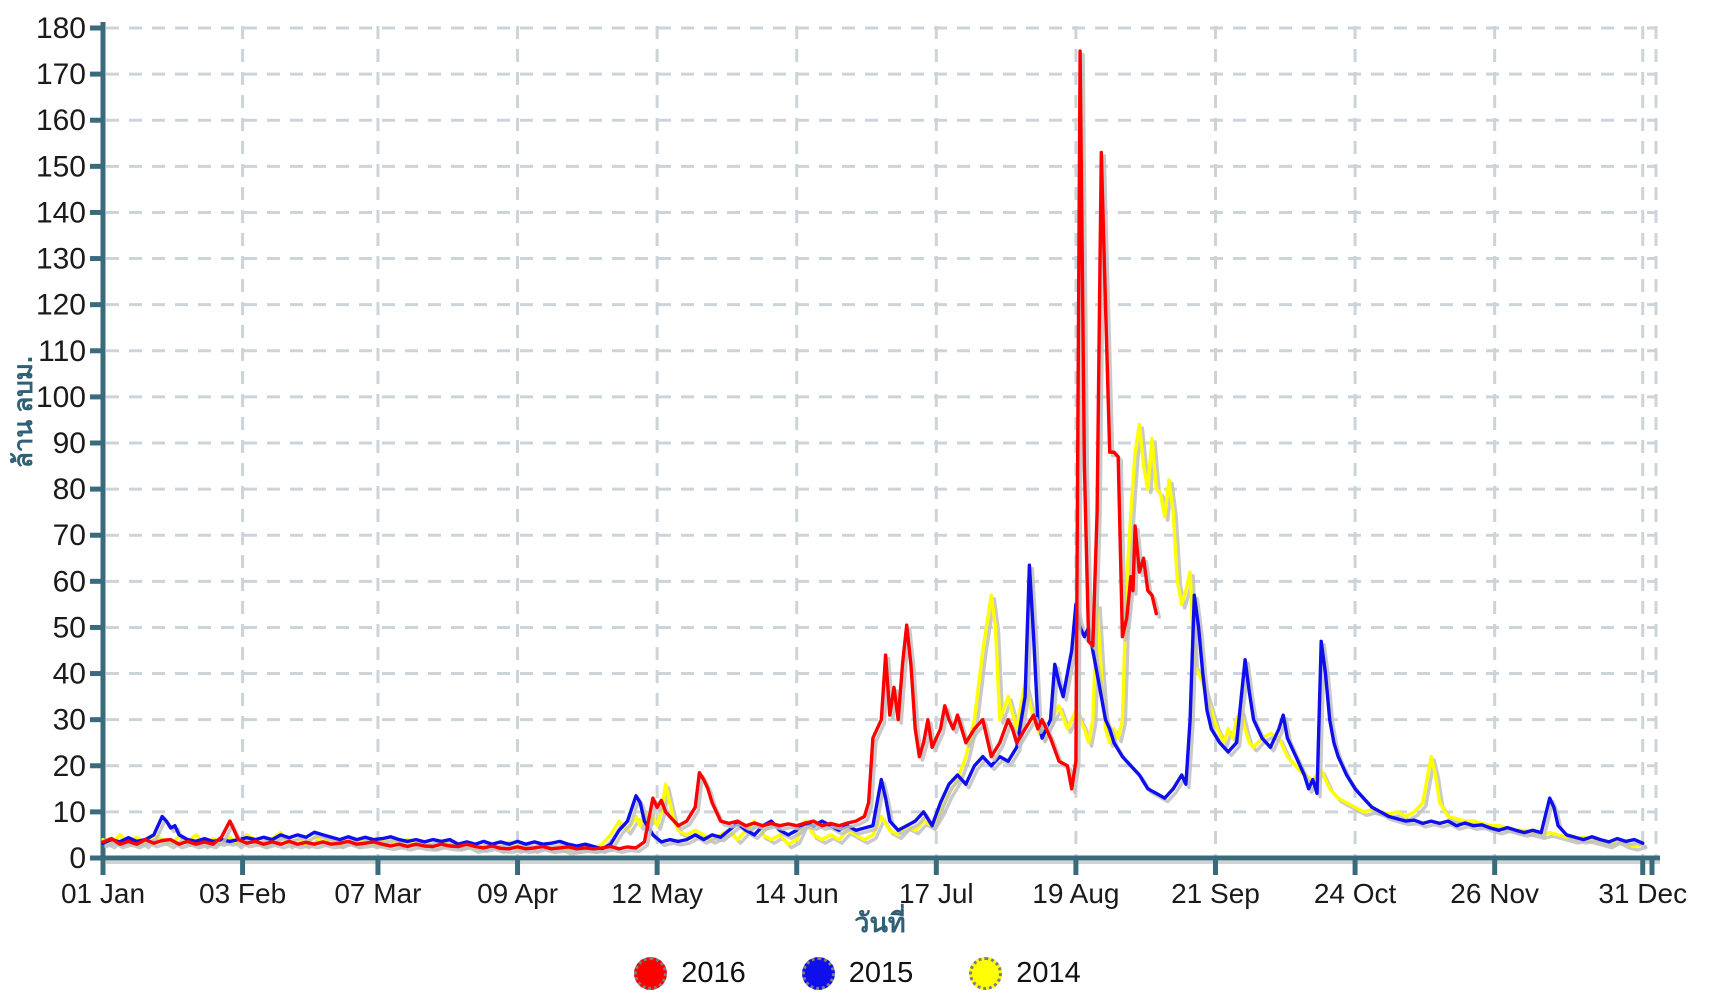 The image size is (1715, 1007). What do you see at coordinates (797, 893) in the screenshot?
I see `x-tick-label: 14 Jun` at bounding box center [797, 893].